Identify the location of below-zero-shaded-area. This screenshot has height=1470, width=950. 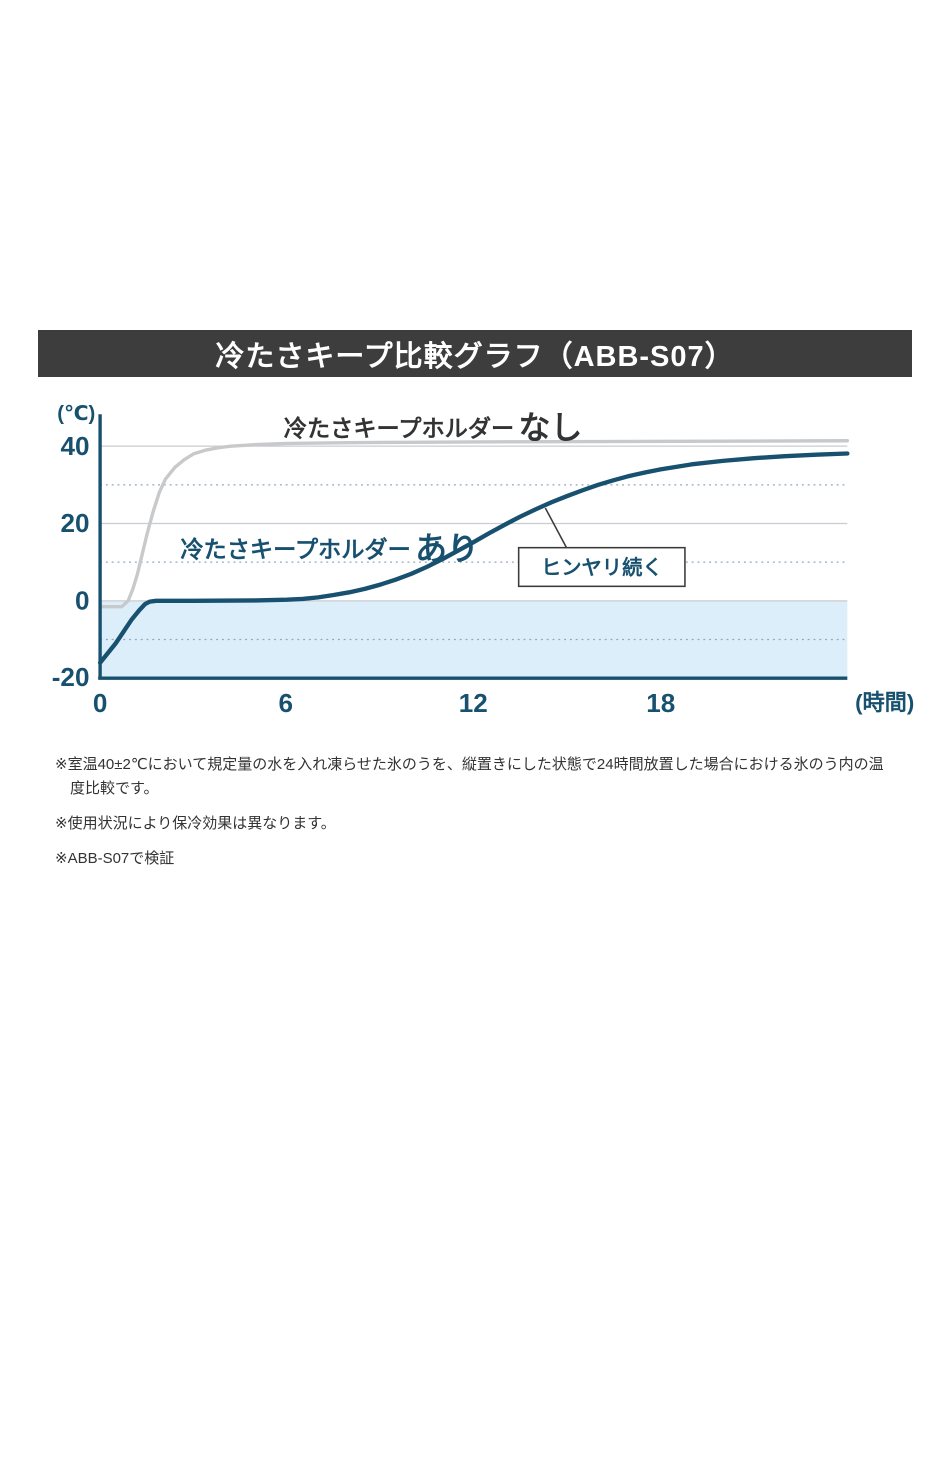
(474, 639).